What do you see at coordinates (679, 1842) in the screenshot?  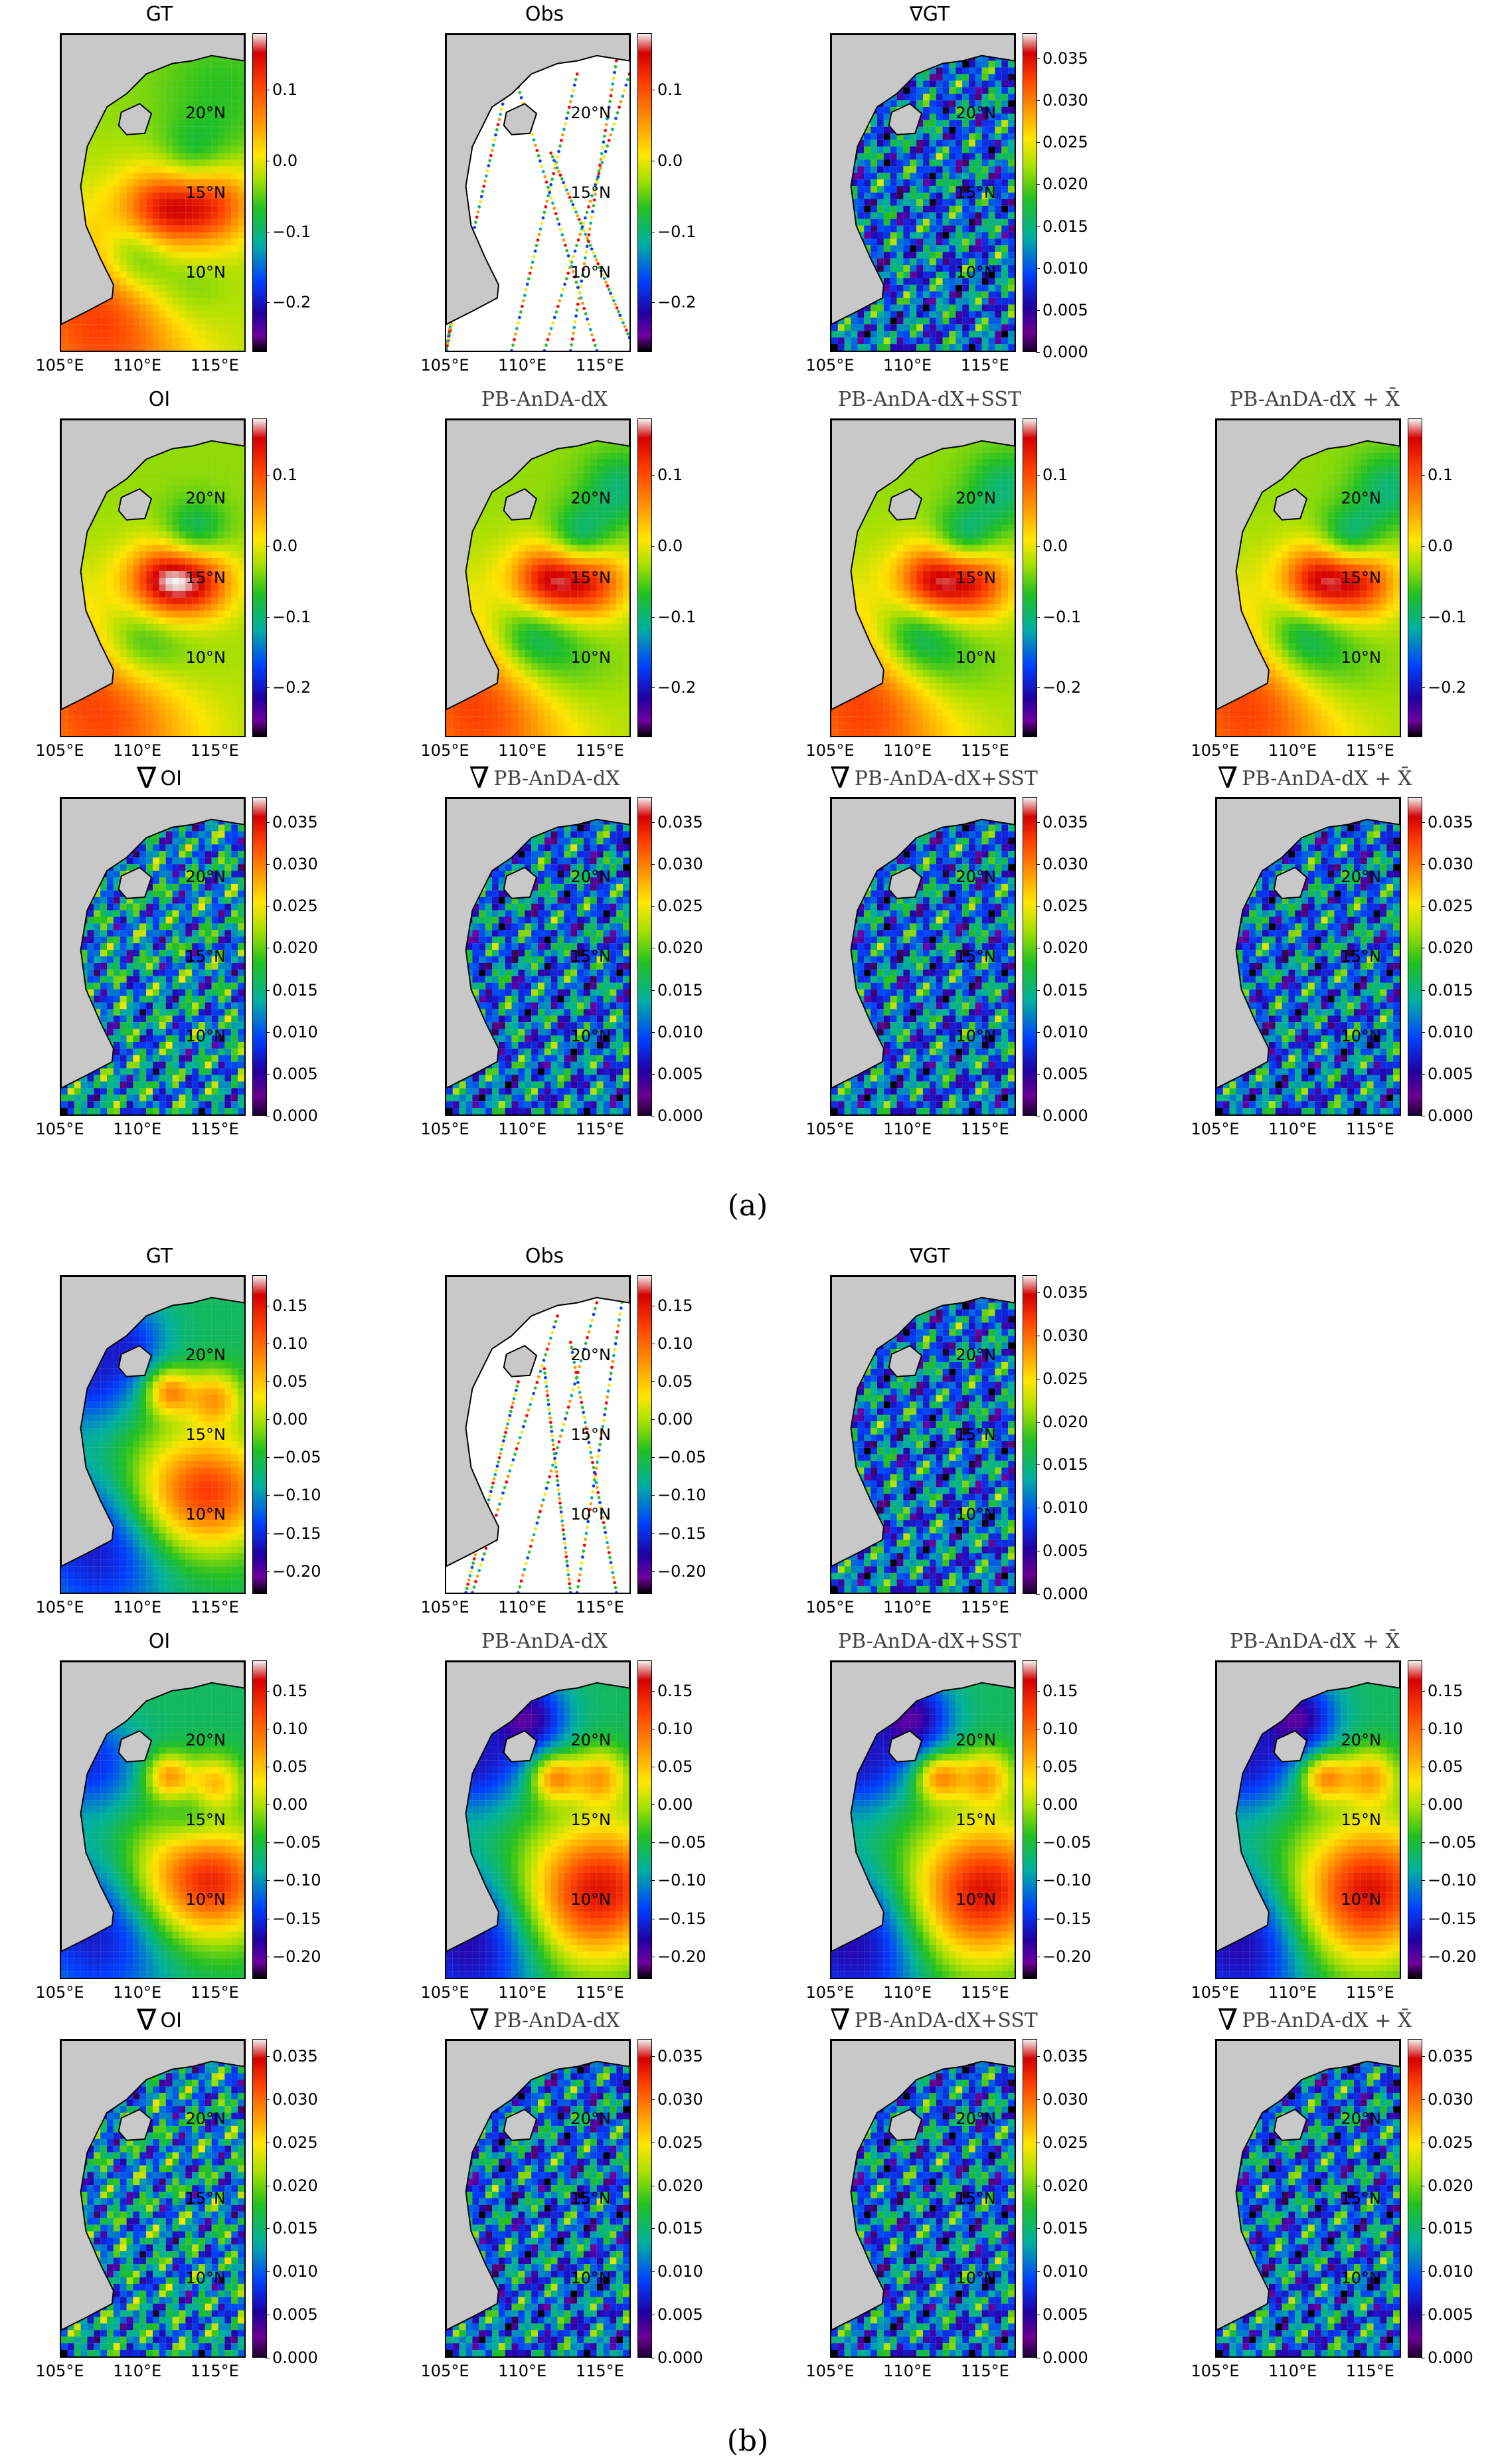 I see `colorbar-tick-label: −0.05` at bounding box center [679, 1842].